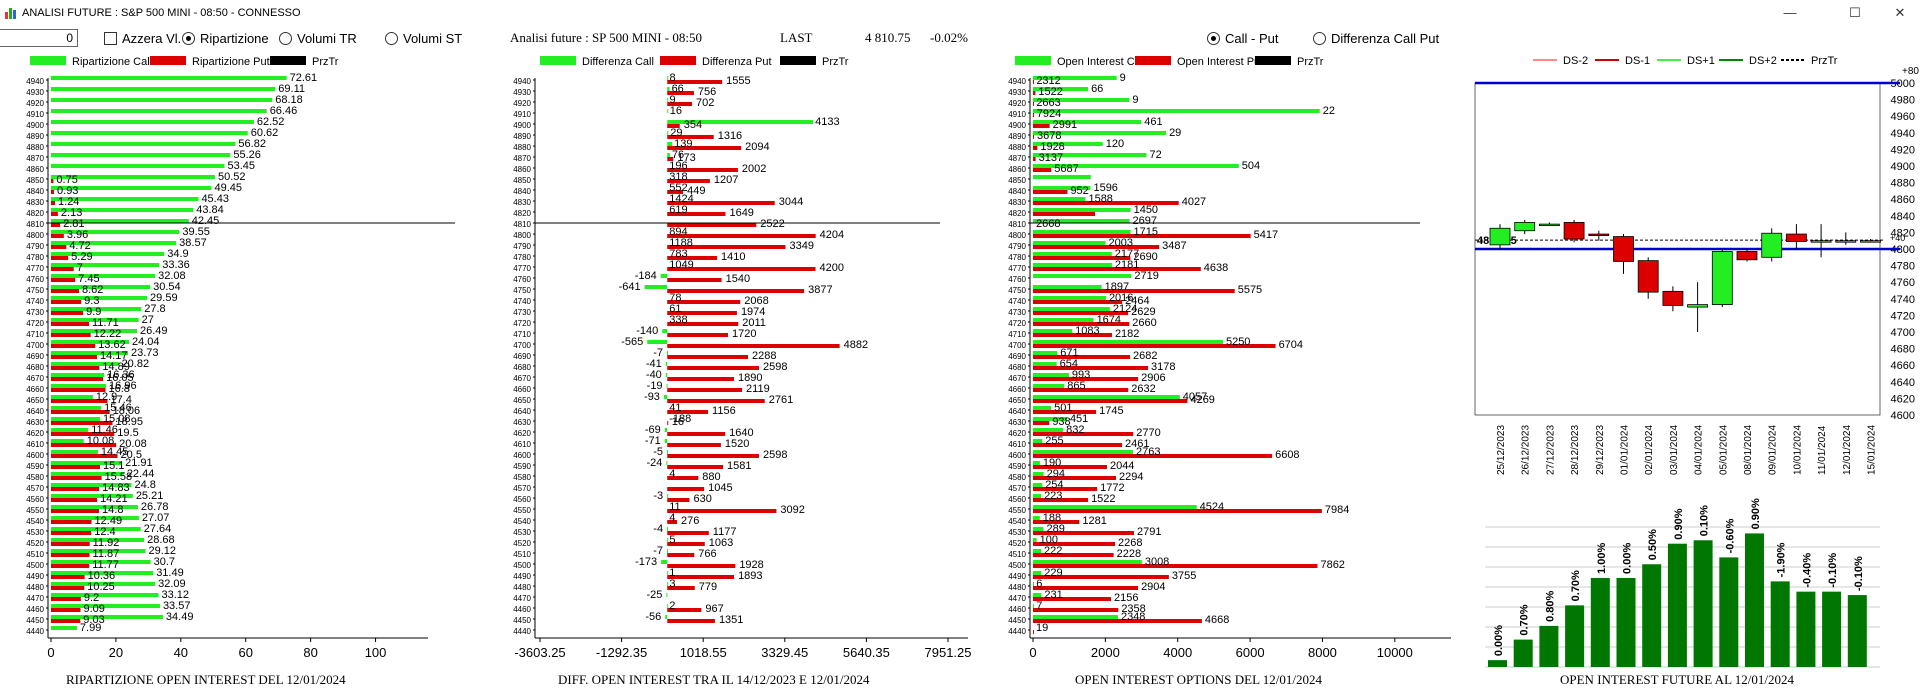 The image size is (1920, 693). I want to click on chart3-put-label: 2663, so click(1048, 103).